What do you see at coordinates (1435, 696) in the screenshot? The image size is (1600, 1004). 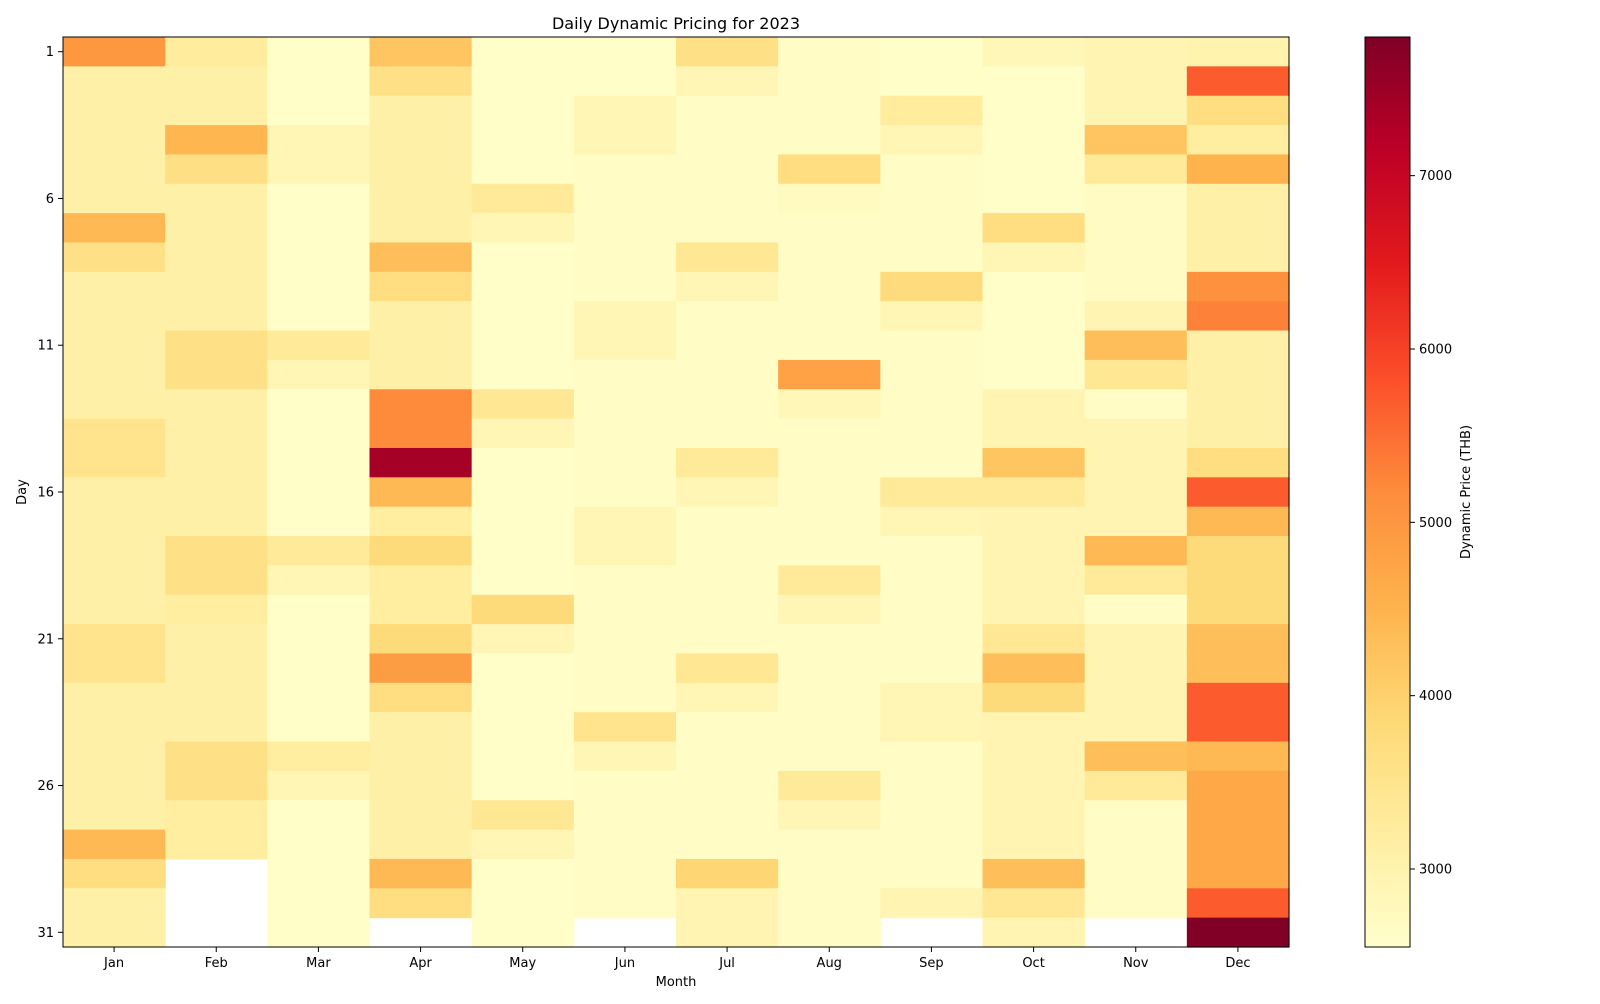 I see `colorbar-tick-label: 4000` at bounding box center [1435, 696].